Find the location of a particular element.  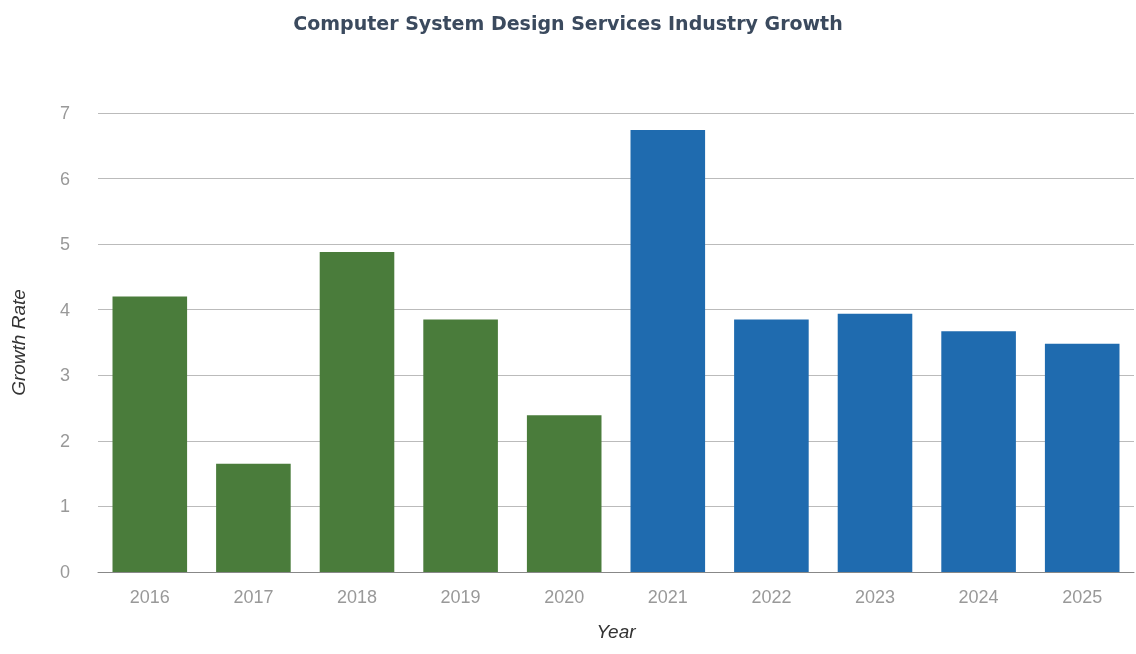

x-tick-label: 2025 is located at coordinates (1082, 597).